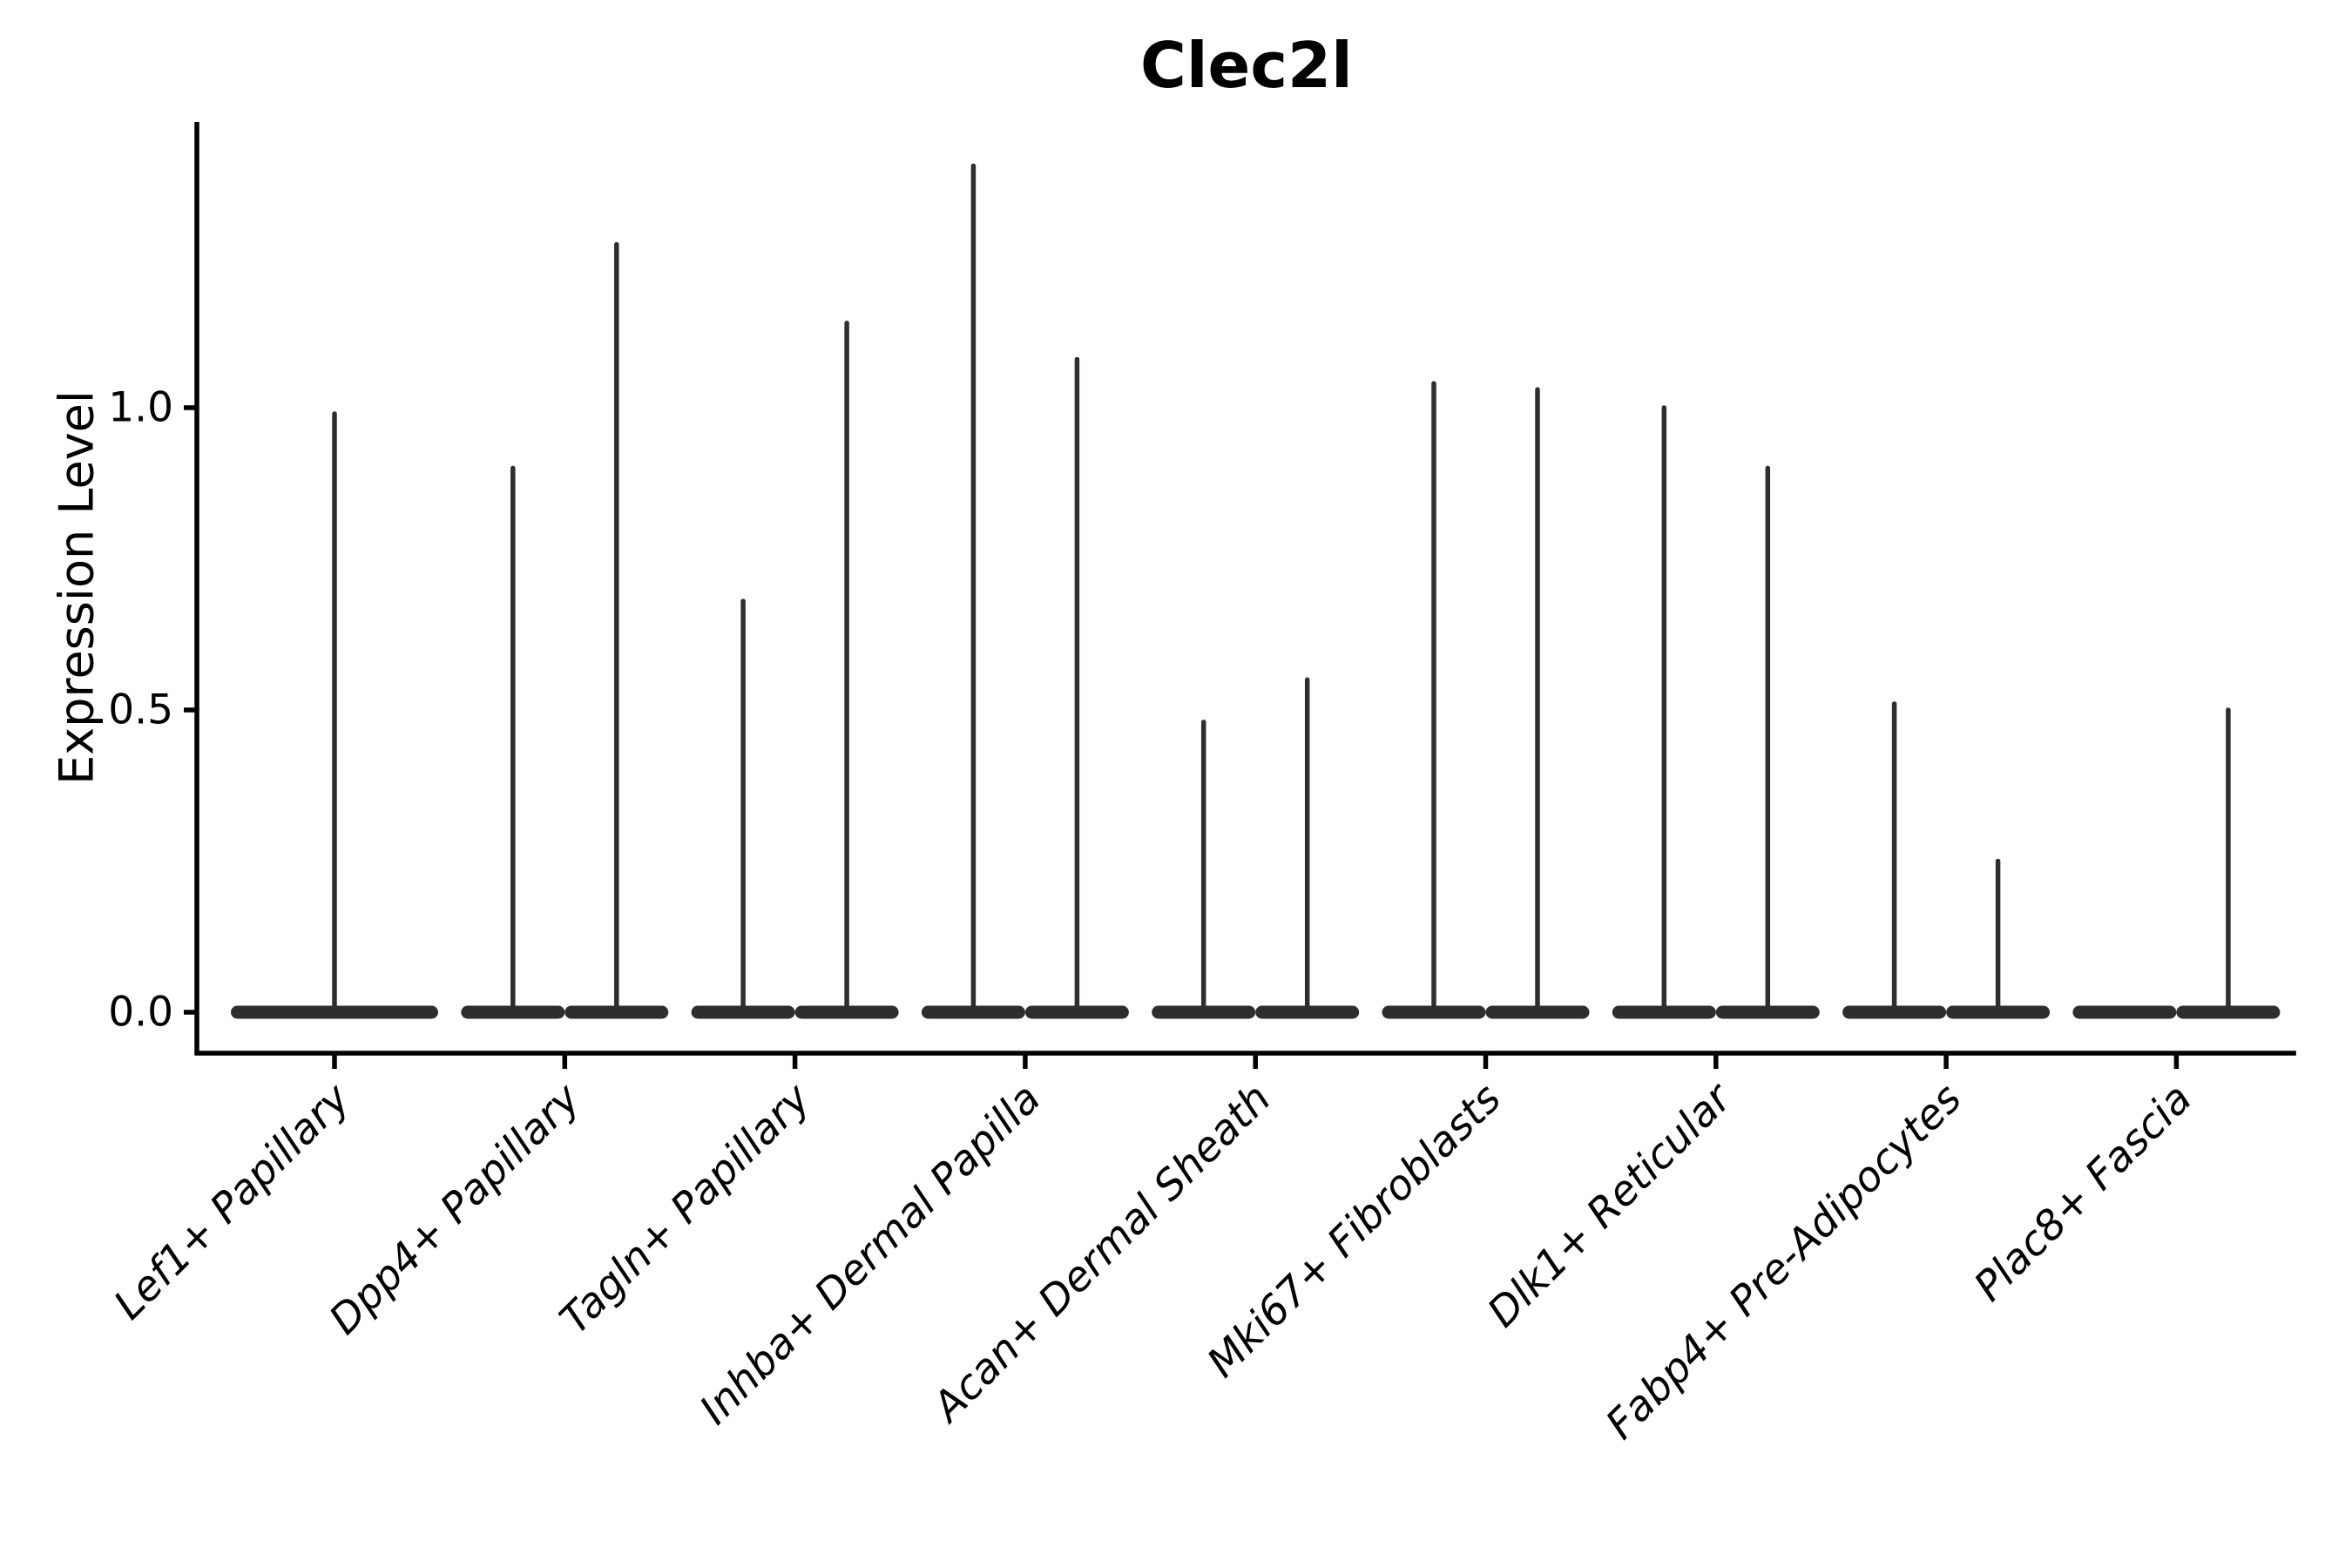 This screenshot has height=1568, width=2352. I want to click on y-axis-label: Expression Level, so click(77, 587).